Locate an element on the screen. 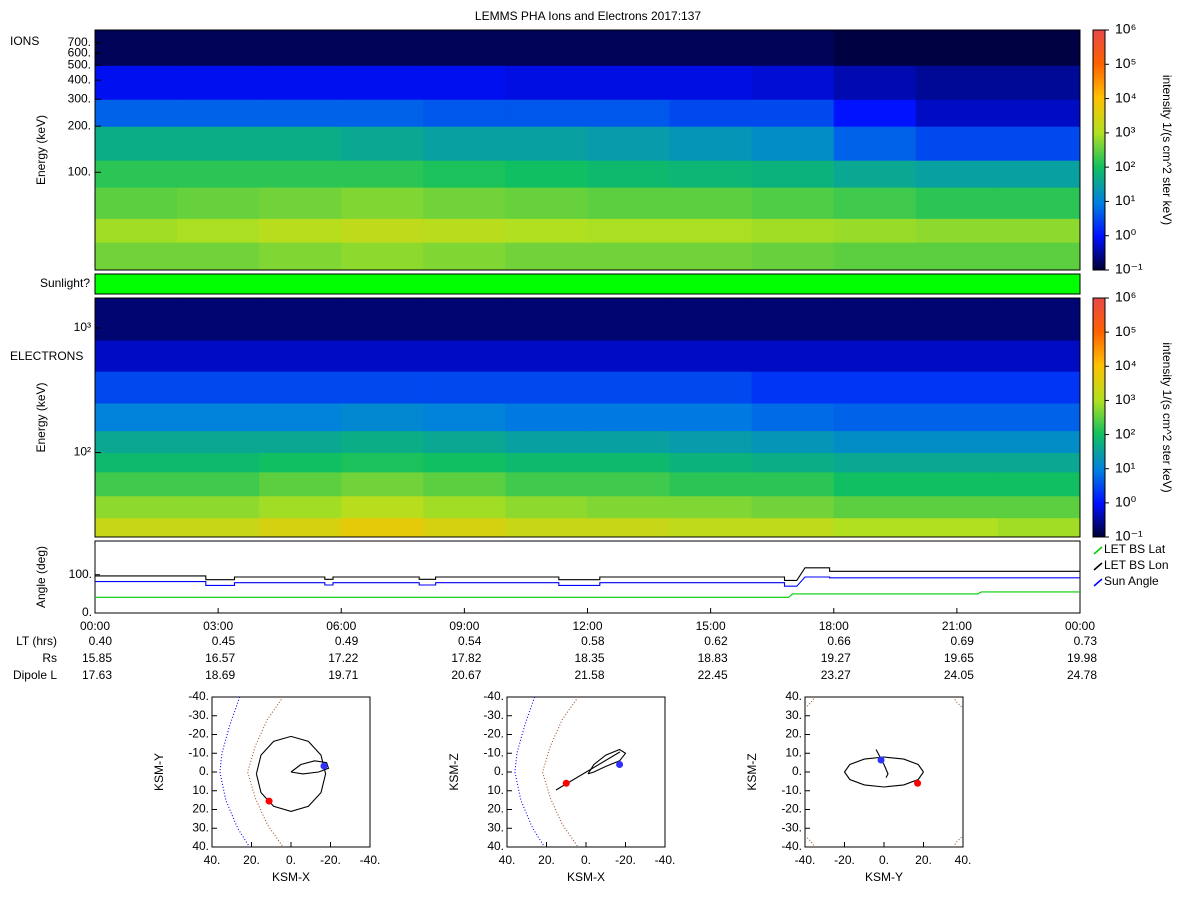 This screenshot has width=1200, height=900. ephemeris-value: 0.45 is located at coordinates (224, 641).